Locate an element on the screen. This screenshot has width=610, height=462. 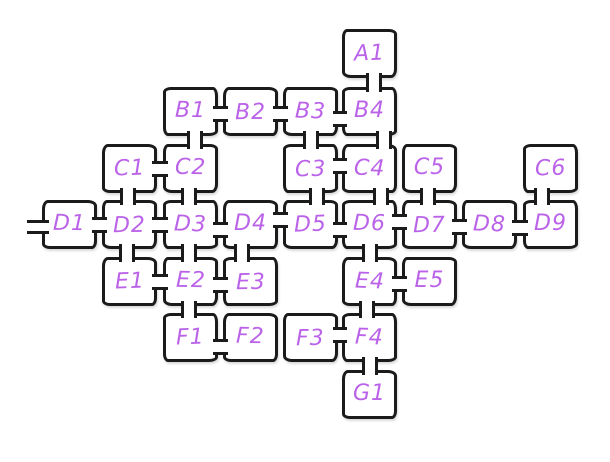
room-d2: D2 is located at coordinates (129, 224).